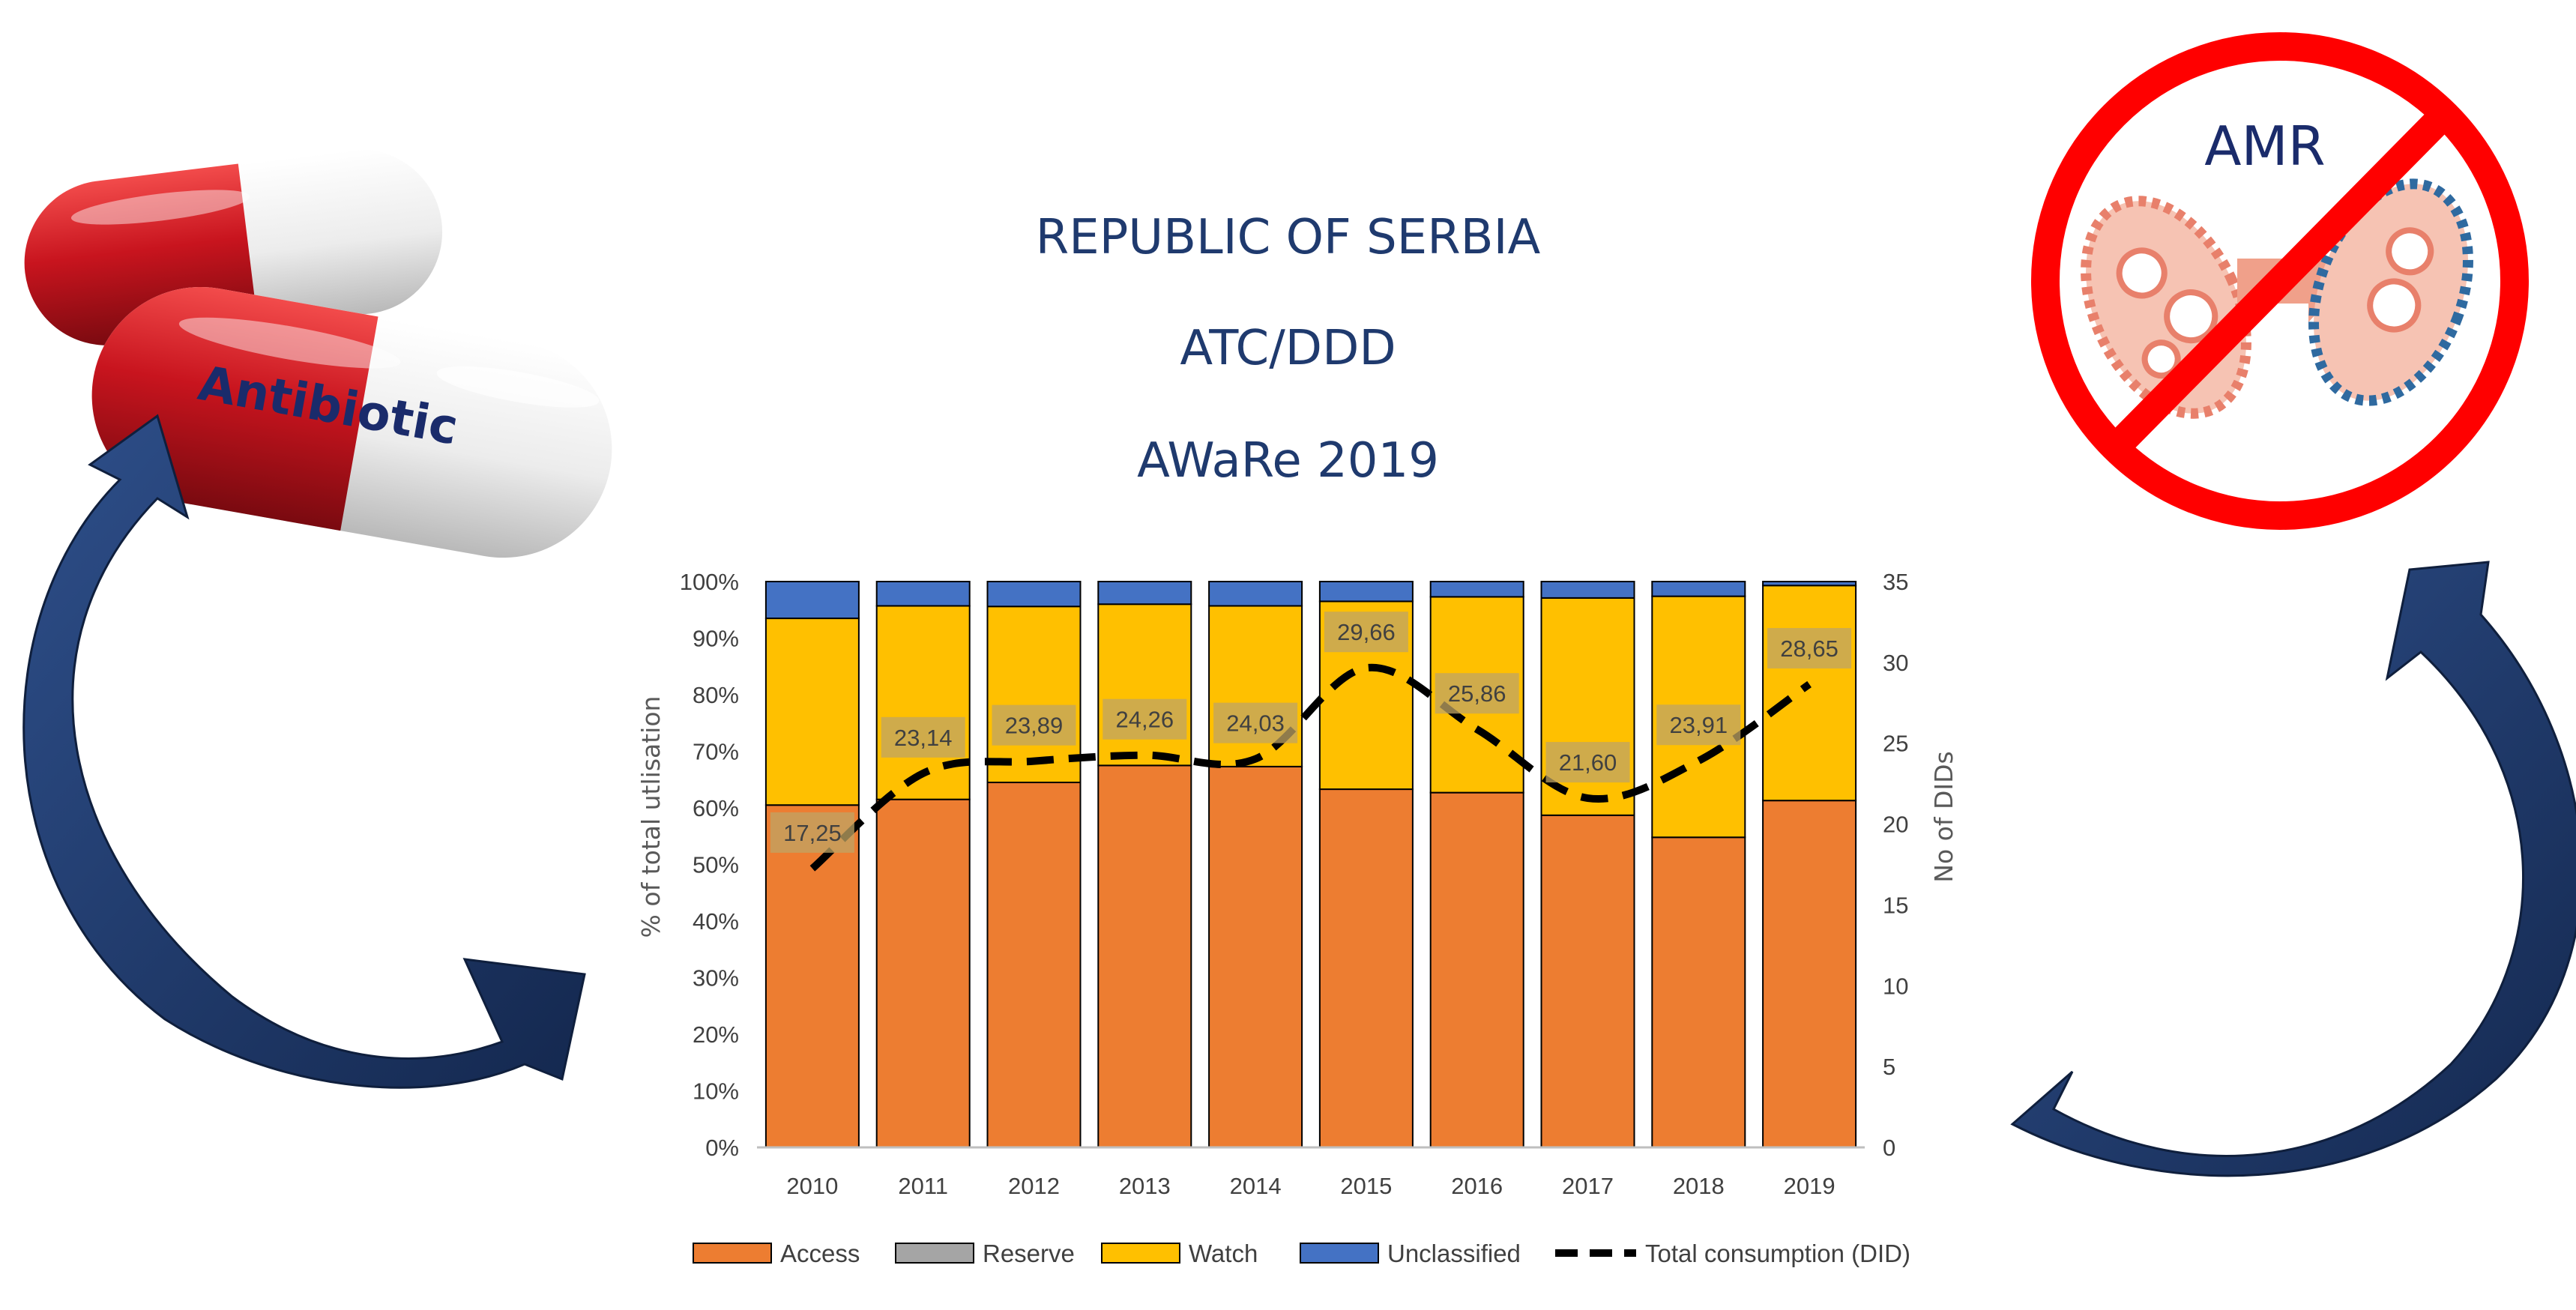 This screenshot has height=1310, width=2576. Describe the element at coordinates (1810, 584) in the screenshot. I see `bar-unclassified-2019` at that location.